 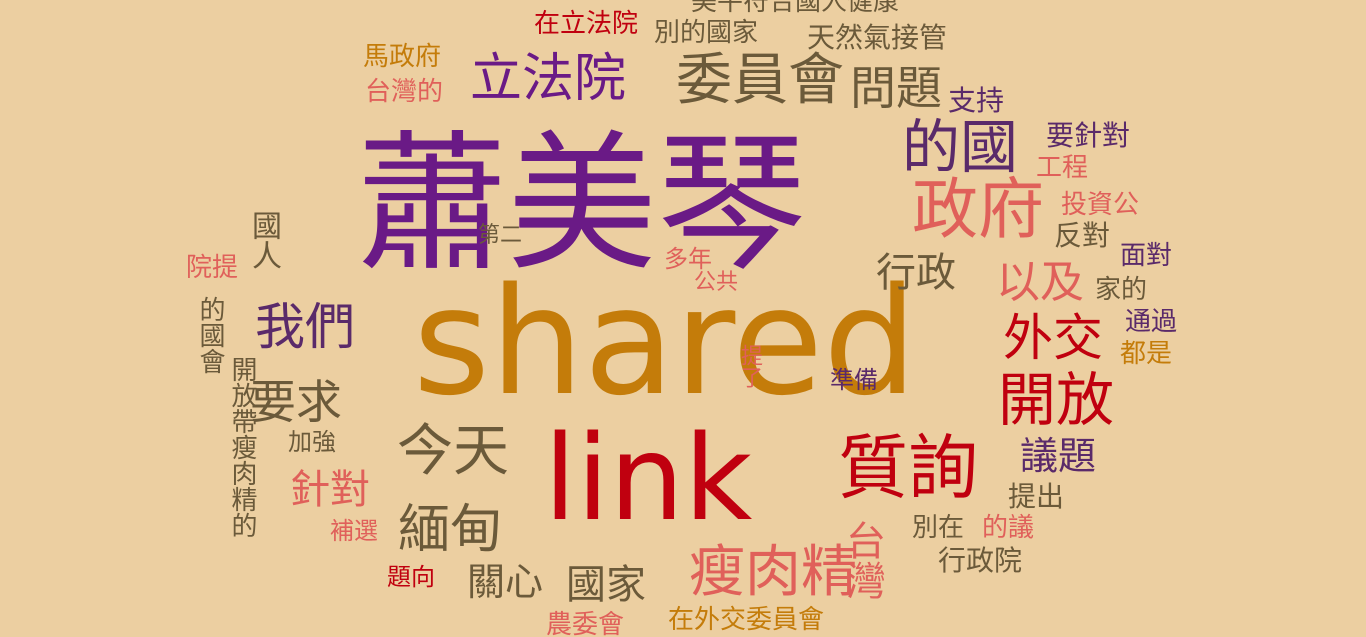 What do you see at coordinates (896, 88) in the screenshot?
I see `word-wen-ti: 問題` at bounding box center [896, 88].